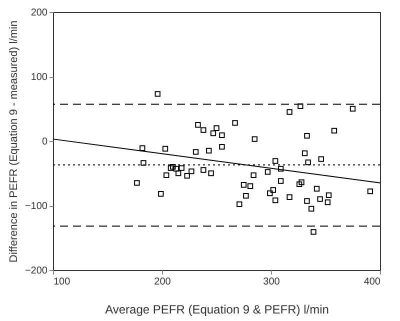  I want to click on y-tick-label: −200, so click(36, 271).